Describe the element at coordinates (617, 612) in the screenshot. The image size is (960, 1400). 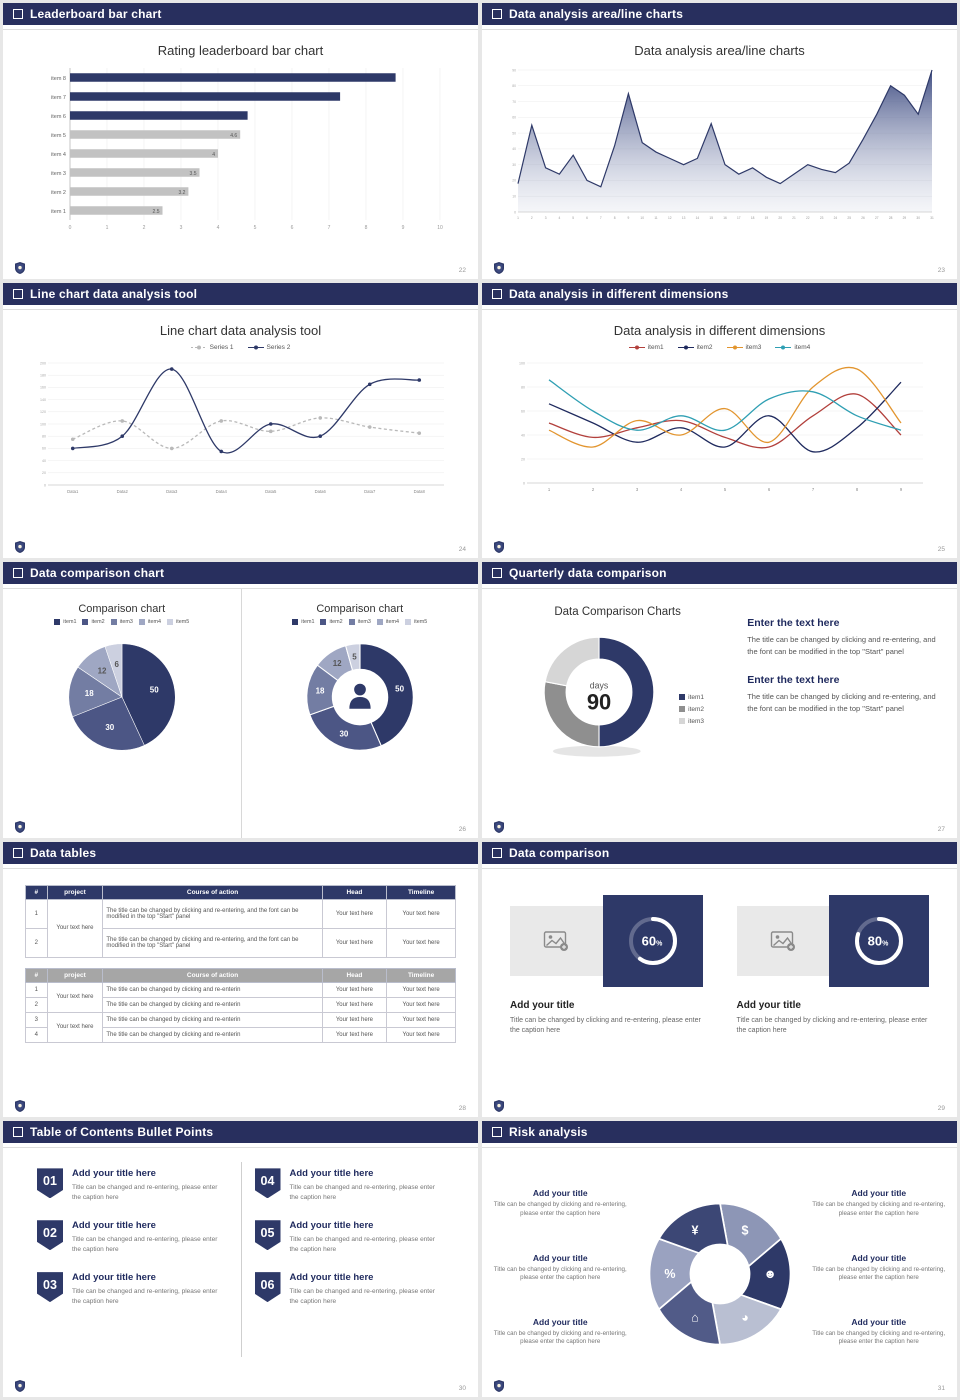
I see `chart-title: Data Comparison Charts` at that location.